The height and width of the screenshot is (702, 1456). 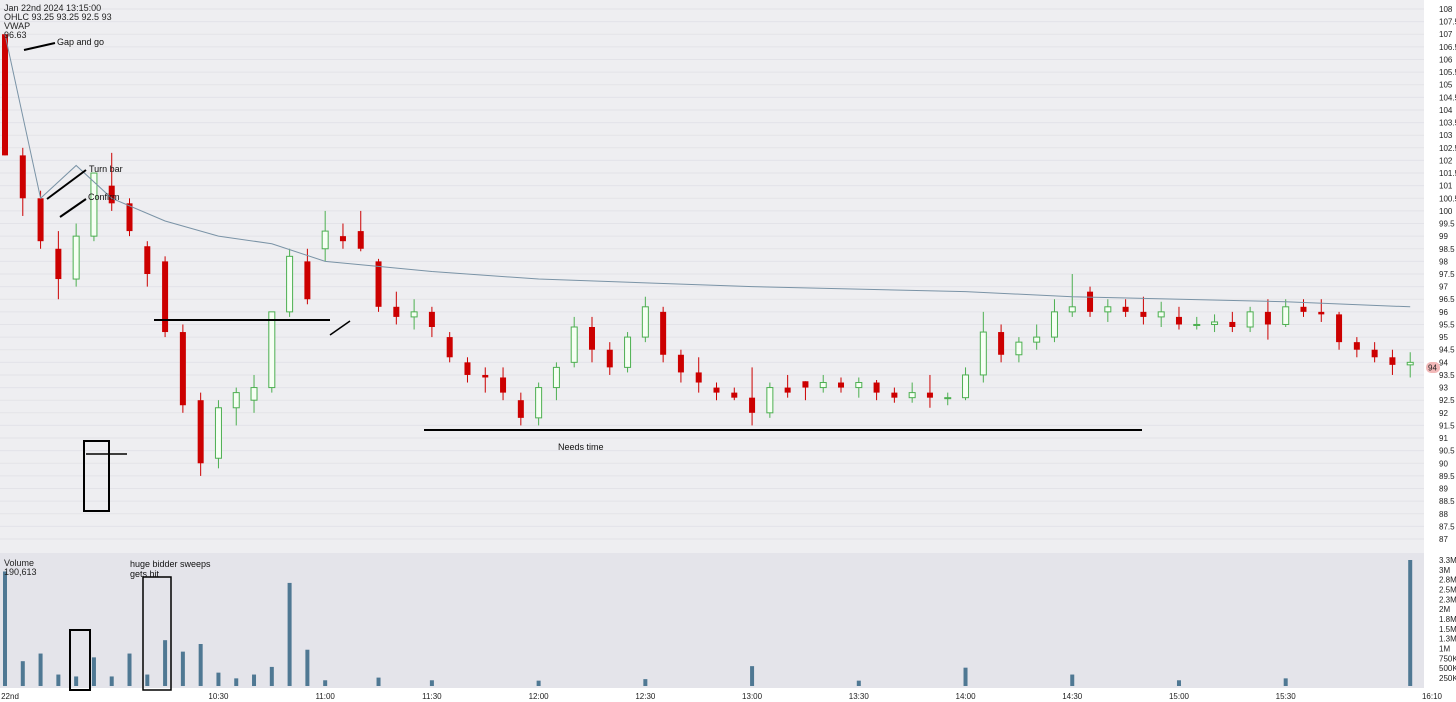 I want to click on price-tick-label: 90, so click(x=1443, y=463).